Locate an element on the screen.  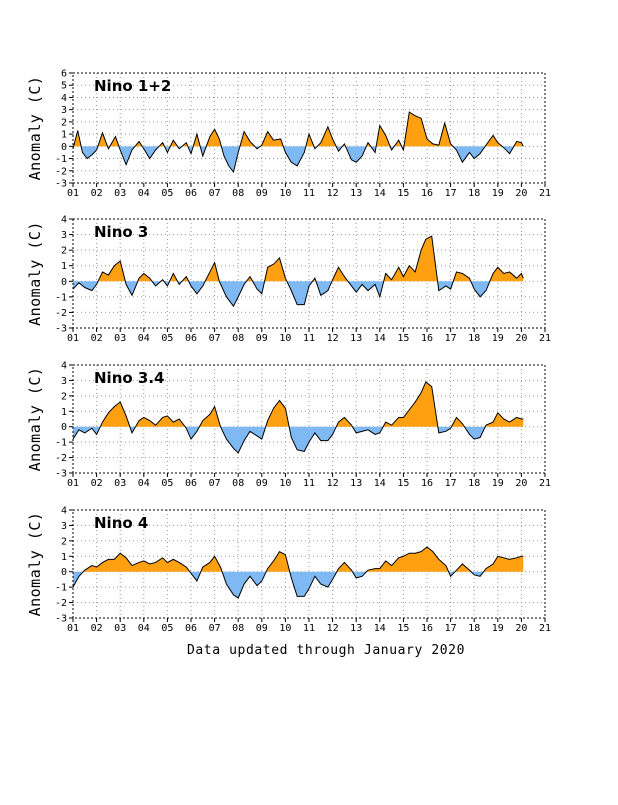
x-tick-label: 04 is located at coordinates (144, 338).